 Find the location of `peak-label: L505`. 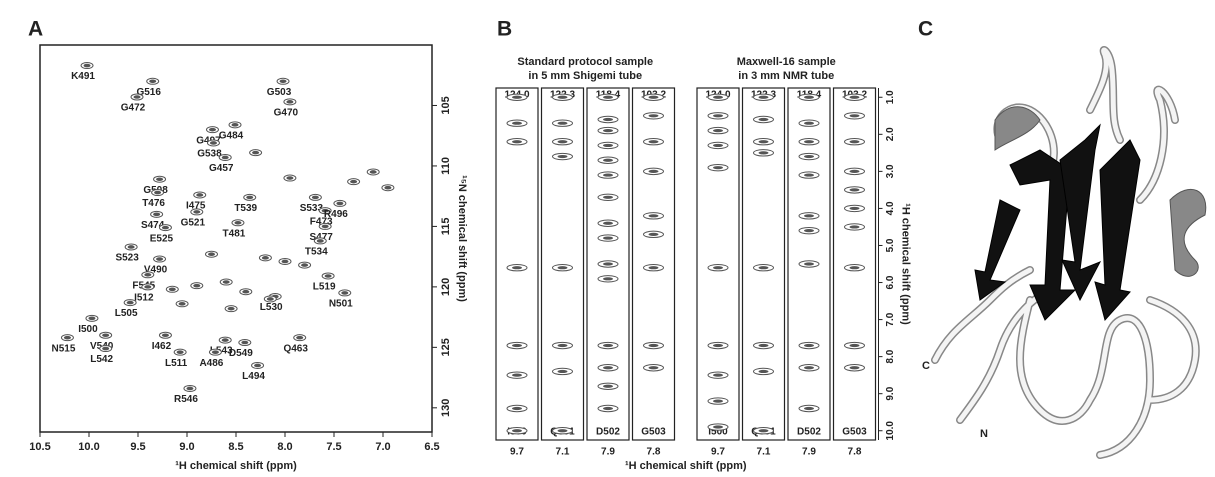

peak-label: L505 is located at coordinates (126, 313).